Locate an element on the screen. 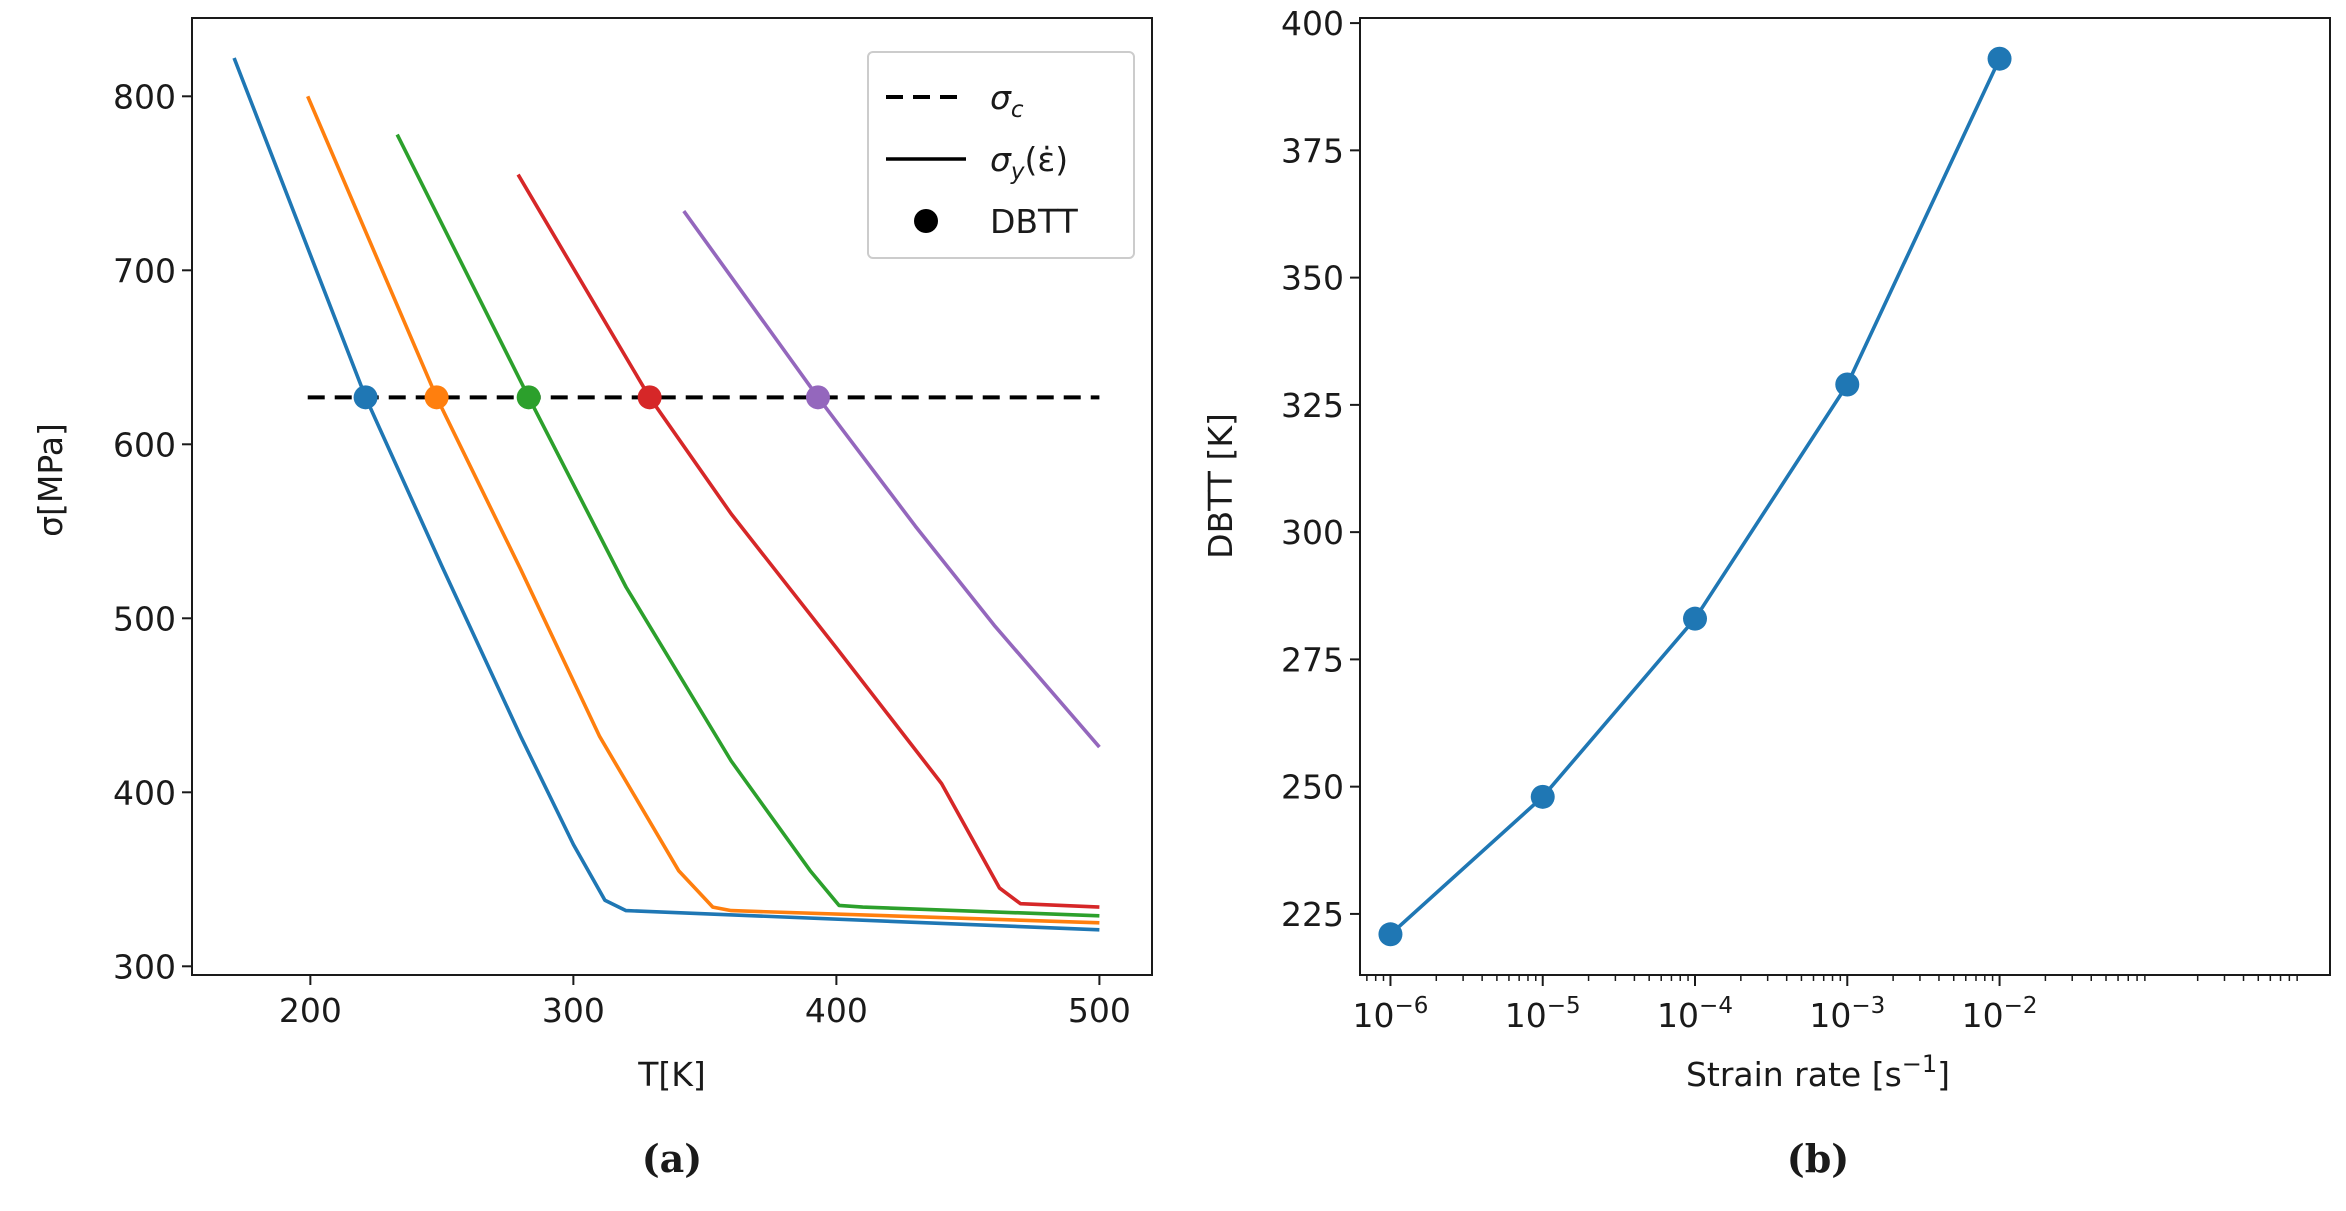 The height and width of the screenshot is (1211, 2346). panel-b-xlabel: Strain rate [s−1] is located at coordinates (1818, 1072).